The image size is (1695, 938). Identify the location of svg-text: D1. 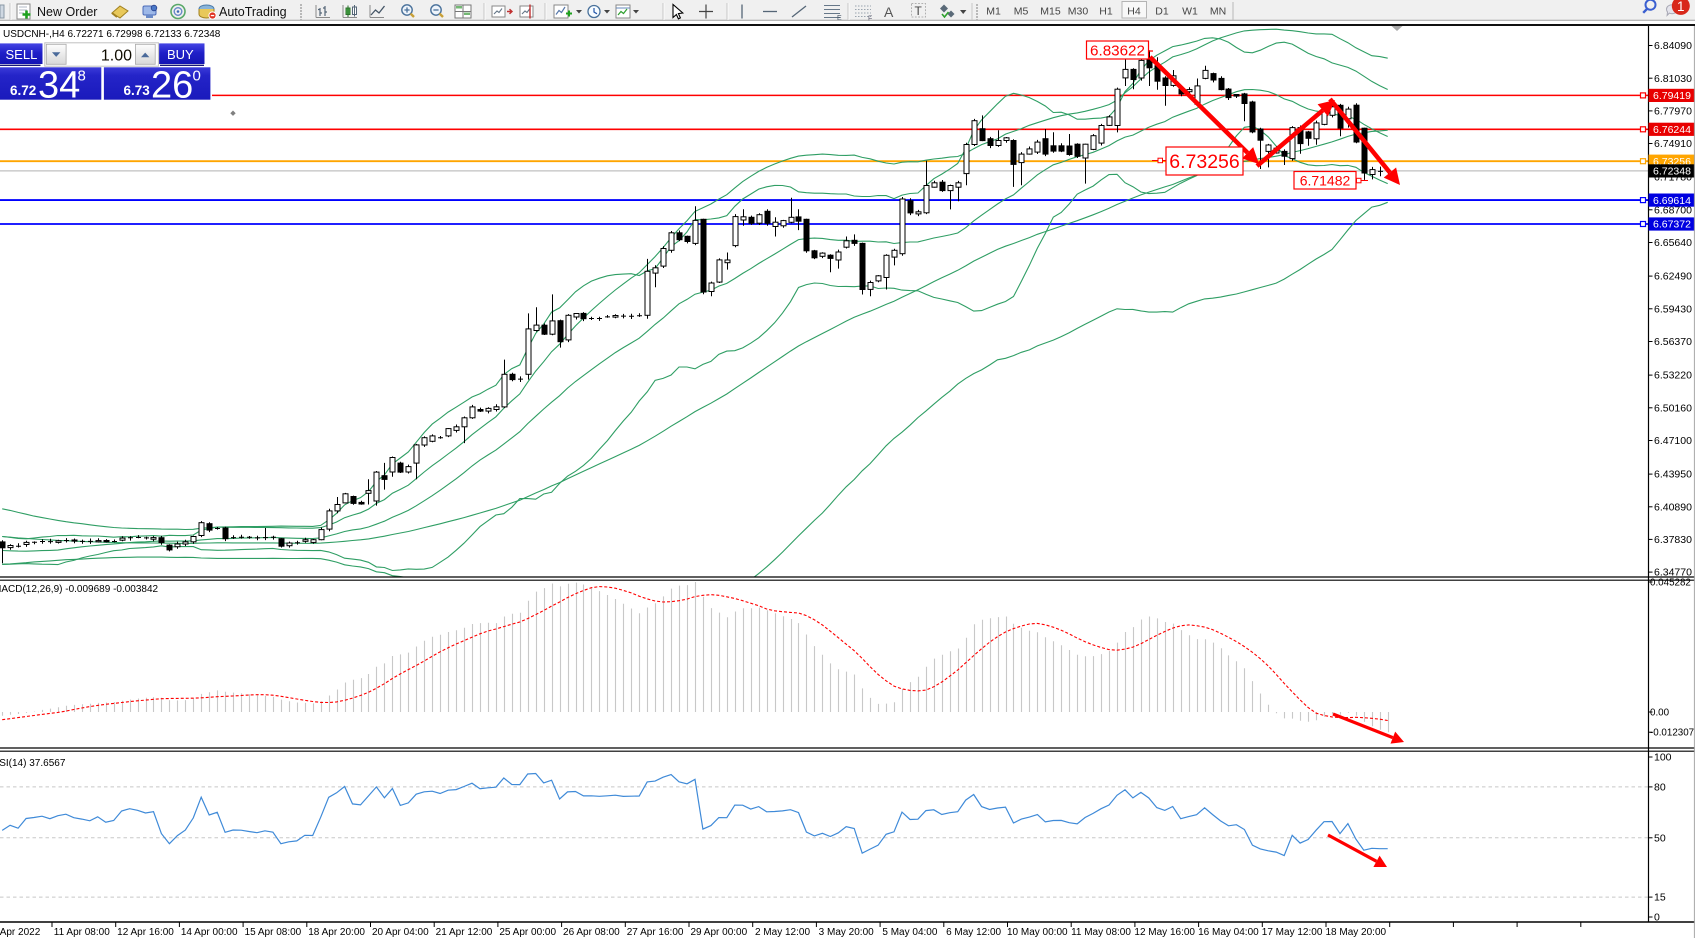
(1162, 12).